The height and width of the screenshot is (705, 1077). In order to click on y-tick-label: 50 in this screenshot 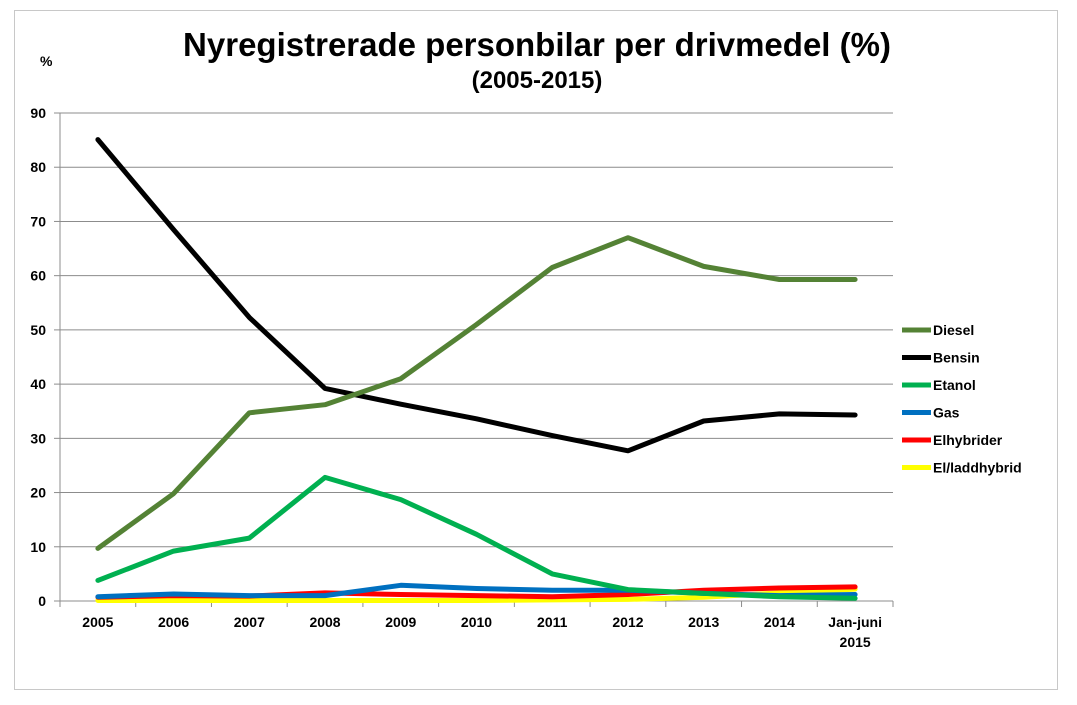, I will do `click(38, 330)`.